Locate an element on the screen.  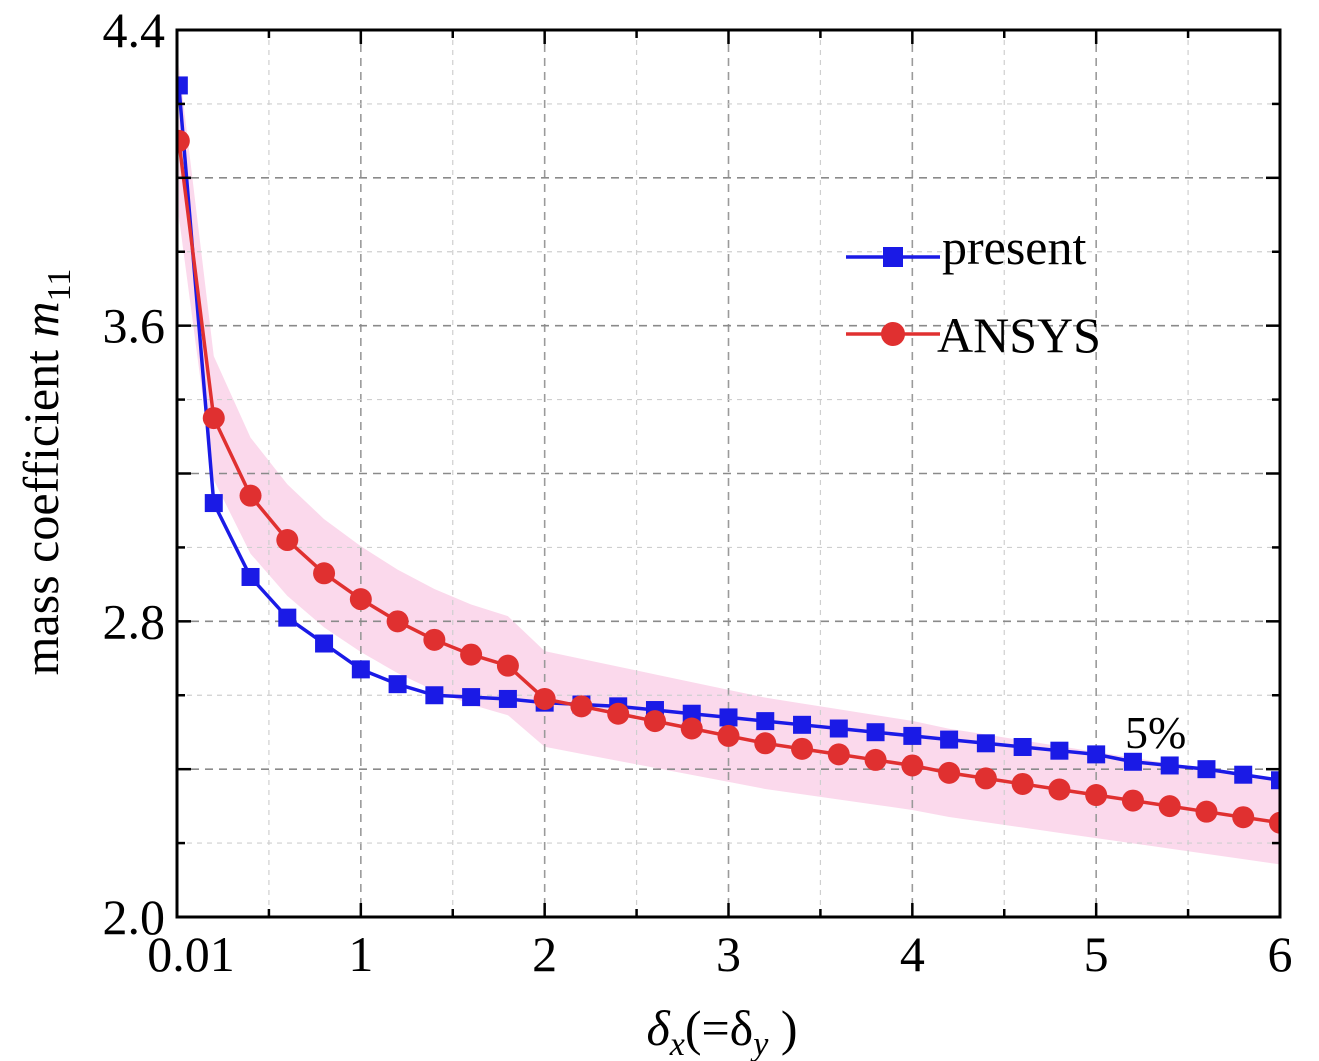
legend-present-marker is located at coordinates (893, 257).